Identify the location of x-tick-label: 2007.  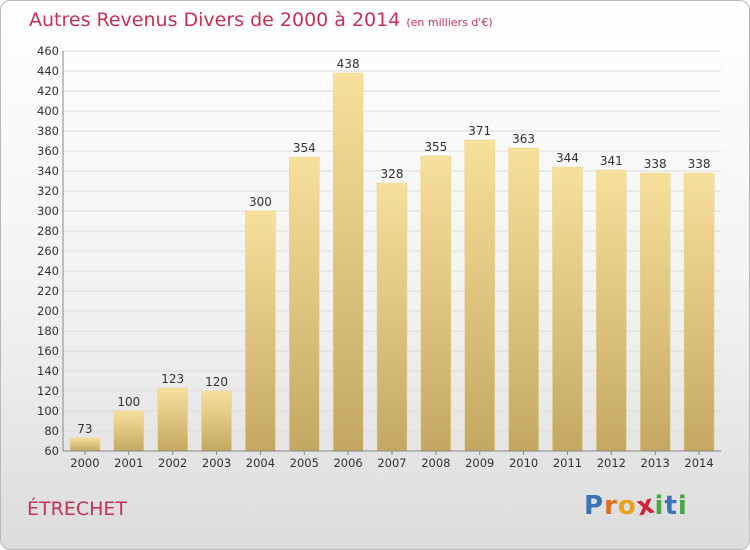
(391, 463).